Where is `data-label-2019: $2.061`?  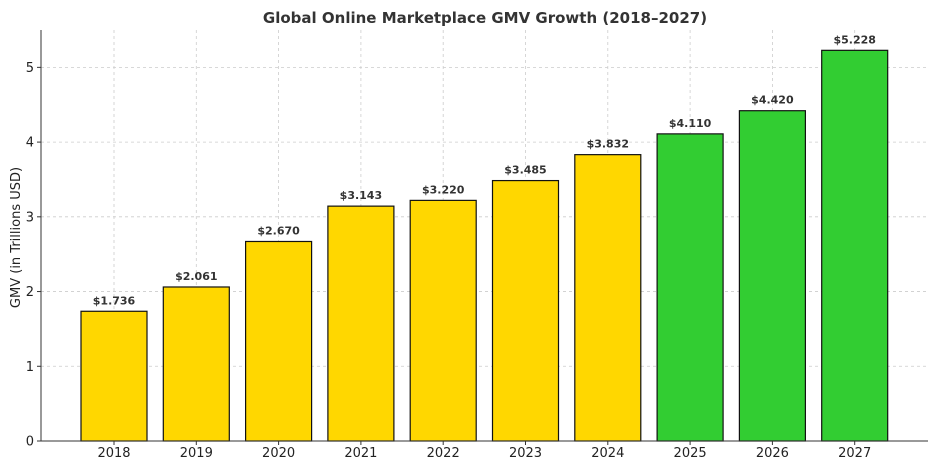 data-label-2019: $2.061 is located at coordinates (196, 276).